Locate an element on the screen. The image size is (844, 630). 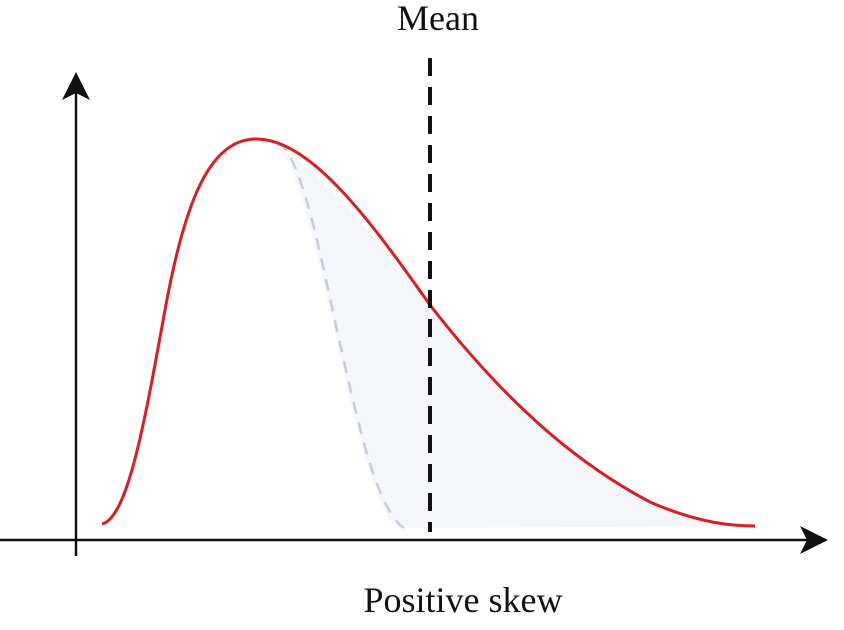
mean-label: Mean is located at coordinates (438, 19).